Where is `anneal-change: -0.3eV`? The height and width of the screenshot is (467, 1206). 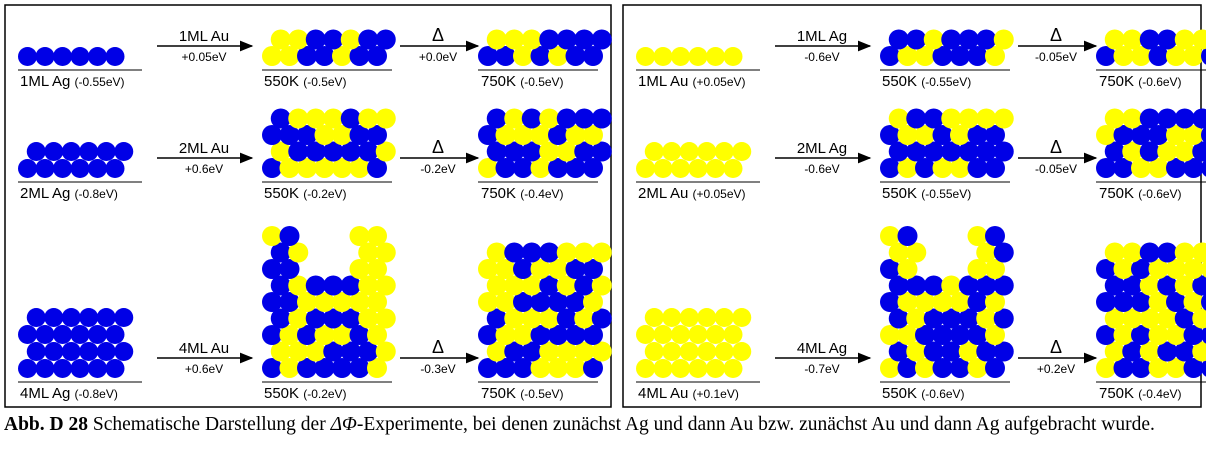
anneal-change: -0.3eV is located at coordinates (437, 369).